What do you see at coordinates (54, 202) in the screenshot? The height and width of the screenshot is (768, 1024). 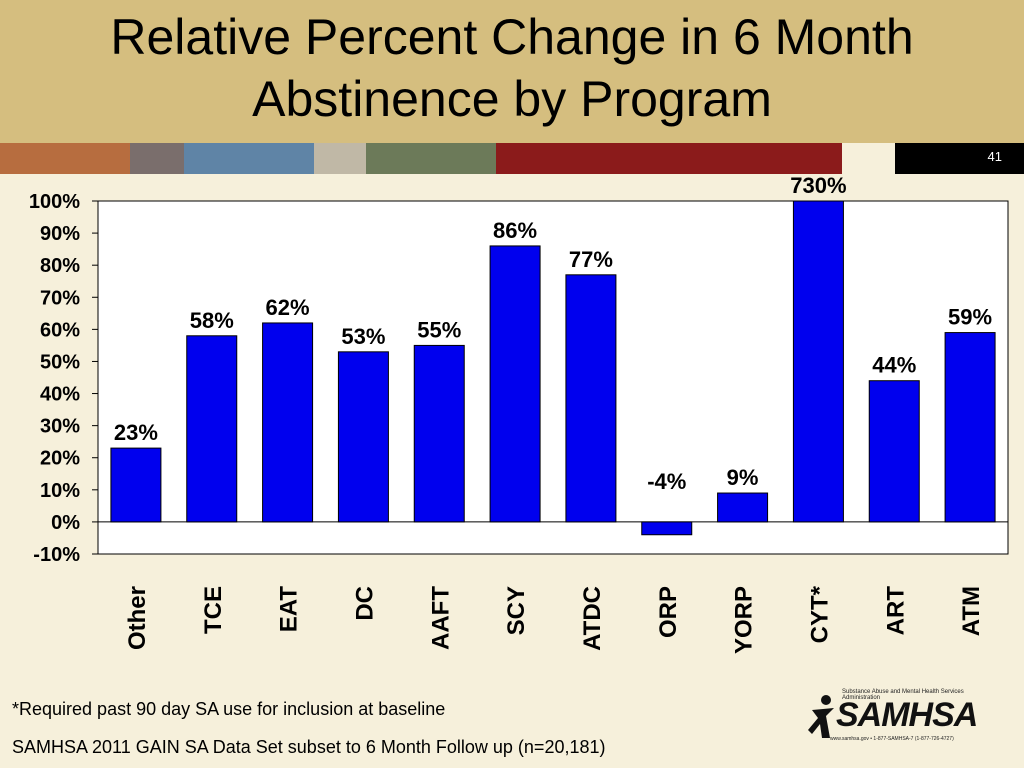 I see `y-tick-label: 100%` at bounding box center [54, 202].